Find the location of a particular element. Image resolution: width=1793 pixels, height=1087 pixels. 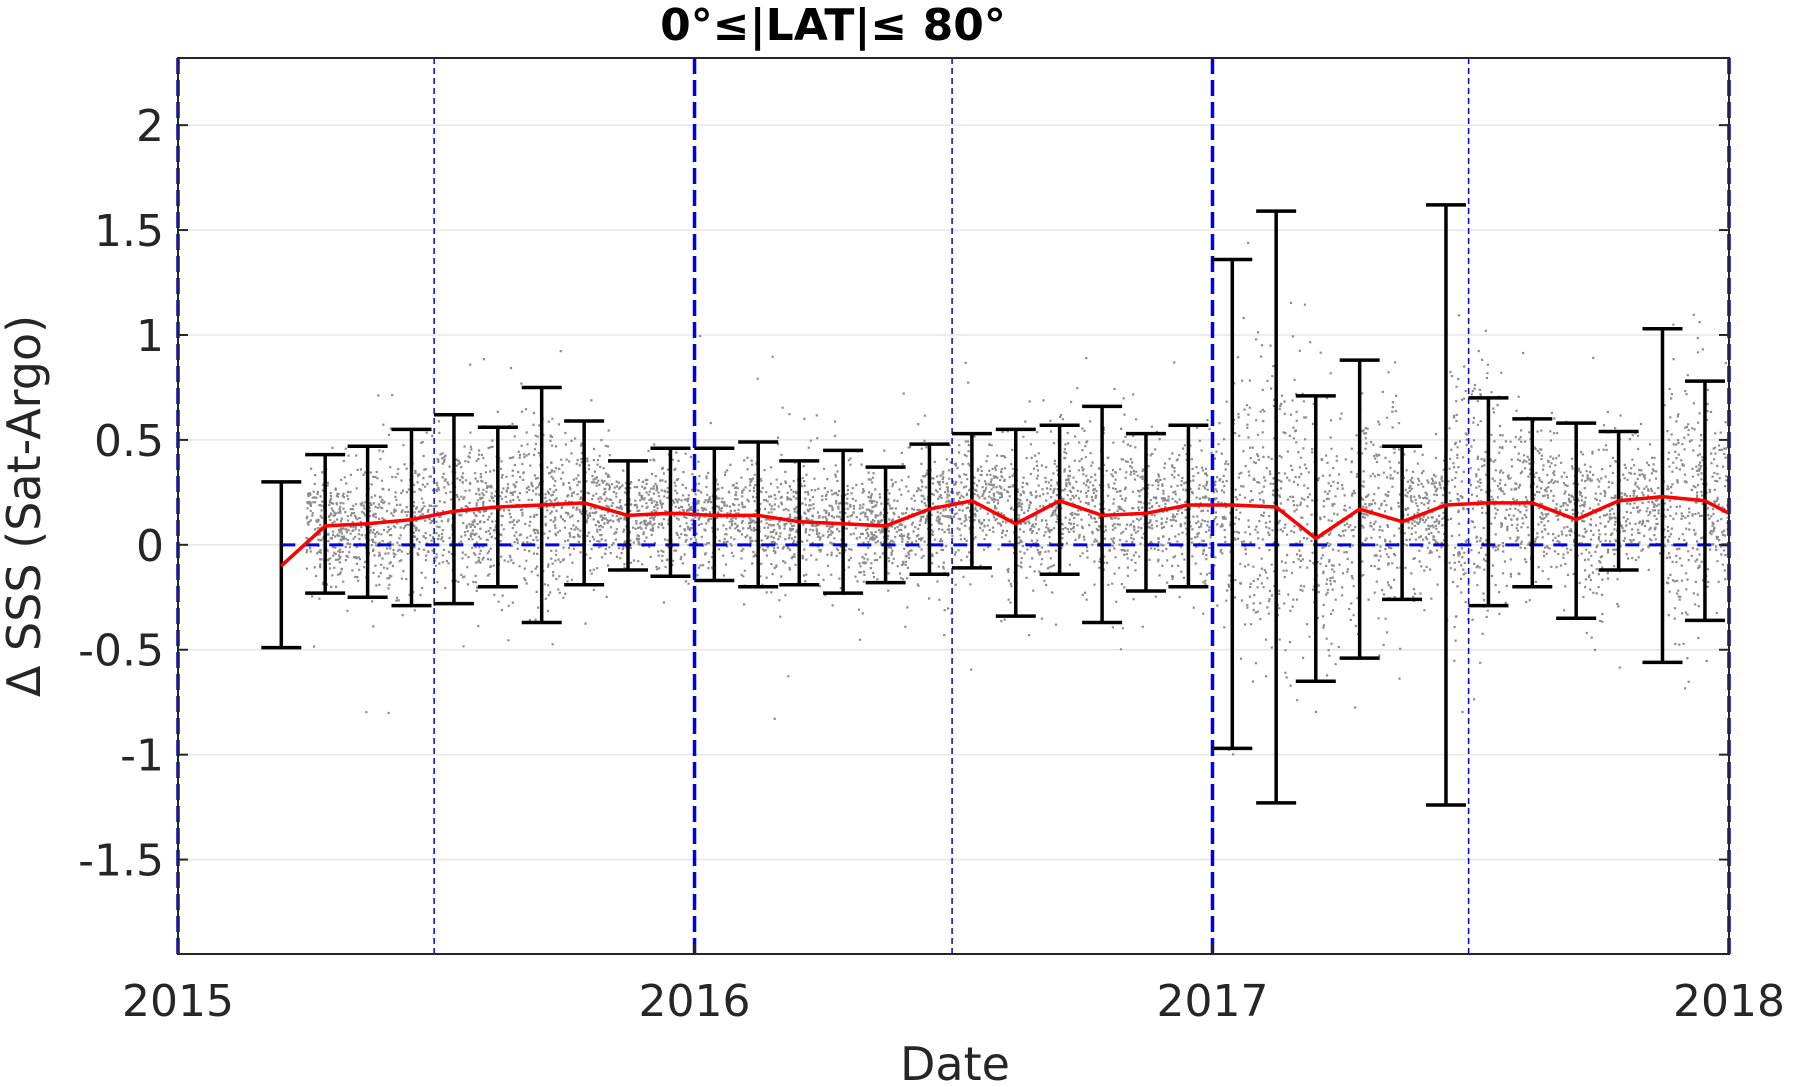

y-tick-label: -1 is located at coordinates (142, 756).